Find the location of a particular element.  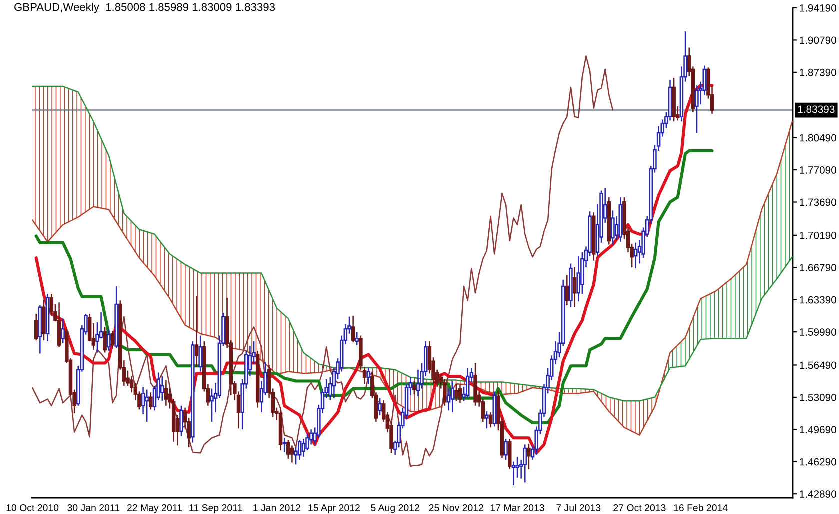

y-tick-label: 1.56490 is located at coordinates (818, 366).